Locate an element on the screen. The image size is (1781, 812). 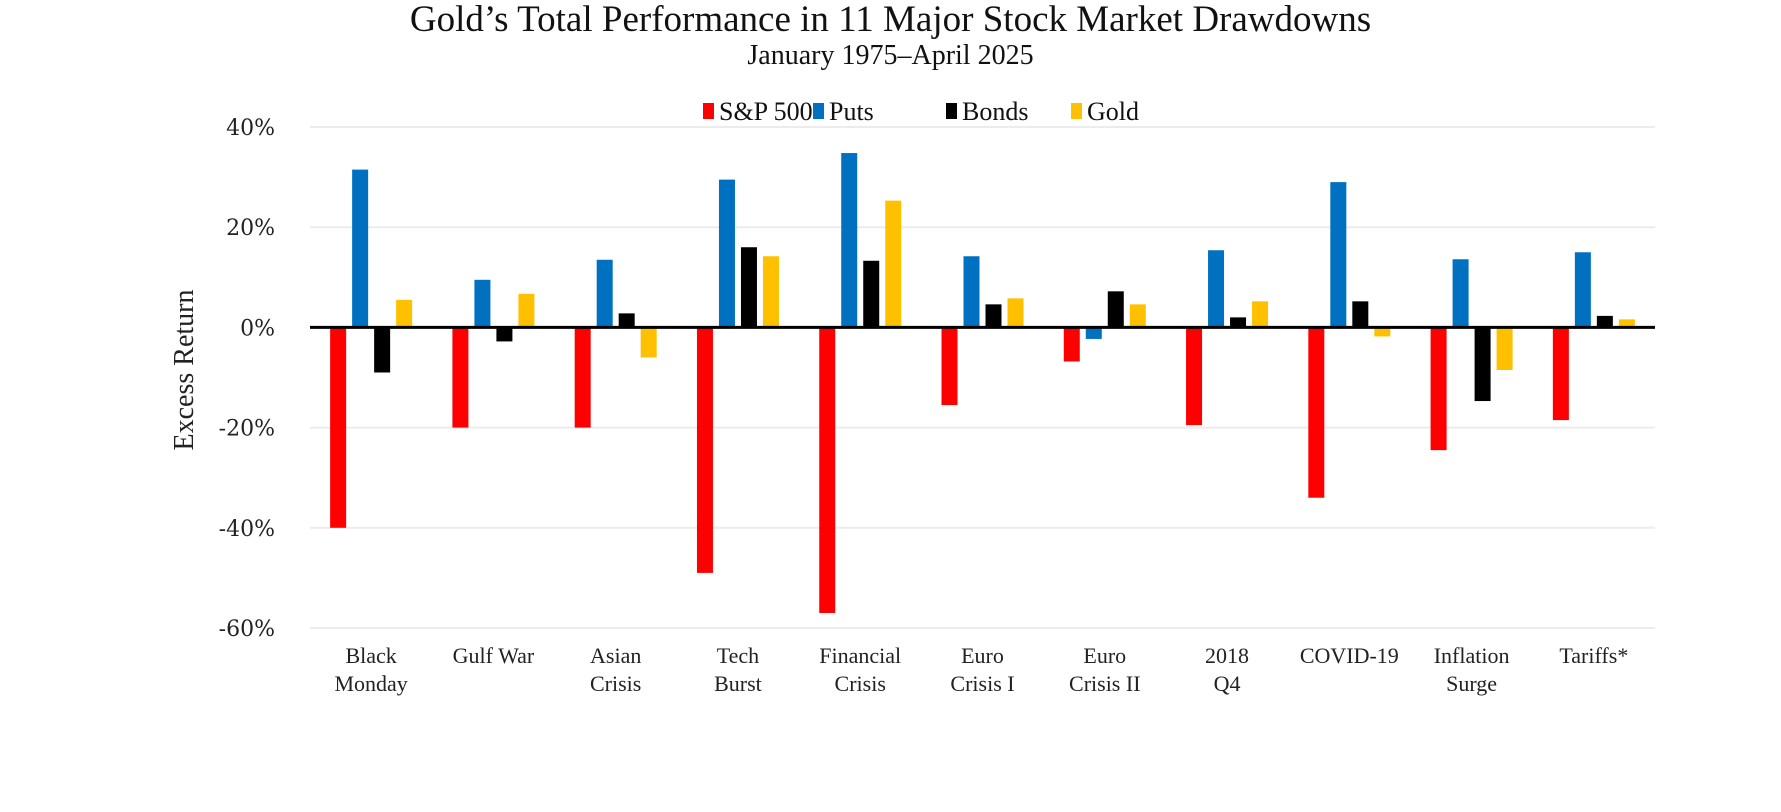
x-category-label: Monday is located at coordinates (370, 683).